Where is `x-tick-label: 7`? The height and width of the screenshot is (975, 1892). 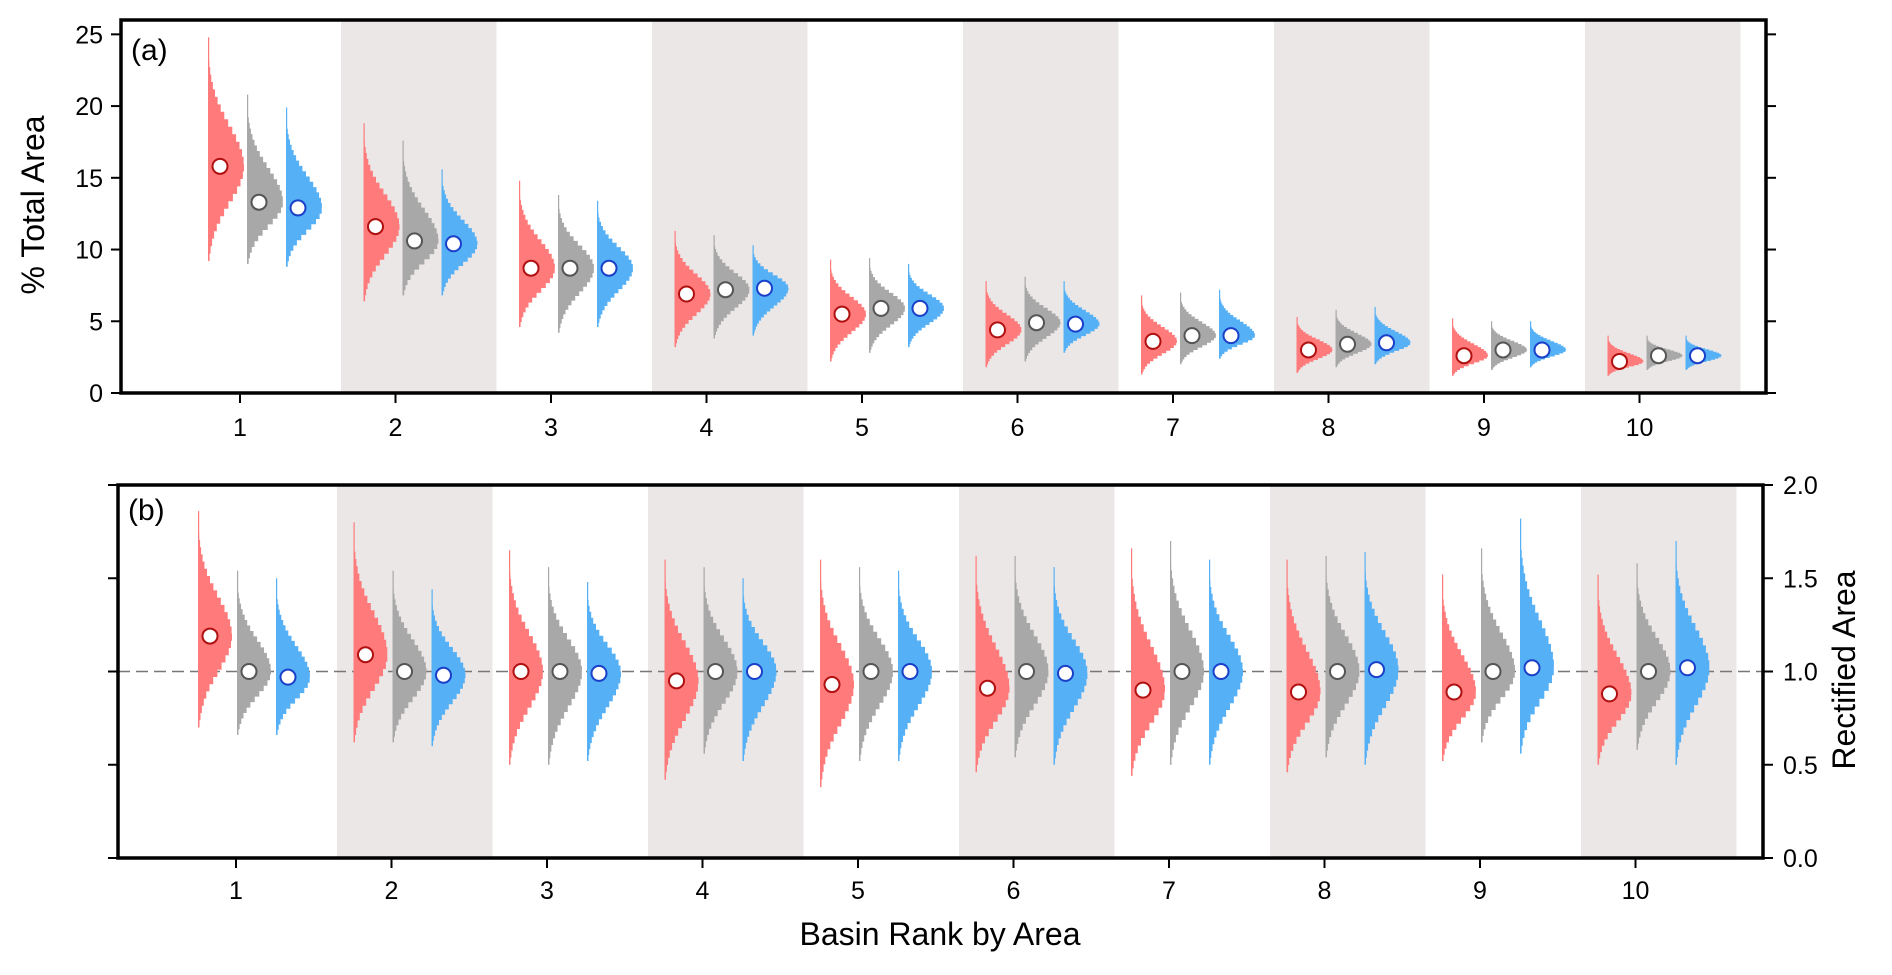 x-tick-label: 7 is located at coordinates (1173, 428).